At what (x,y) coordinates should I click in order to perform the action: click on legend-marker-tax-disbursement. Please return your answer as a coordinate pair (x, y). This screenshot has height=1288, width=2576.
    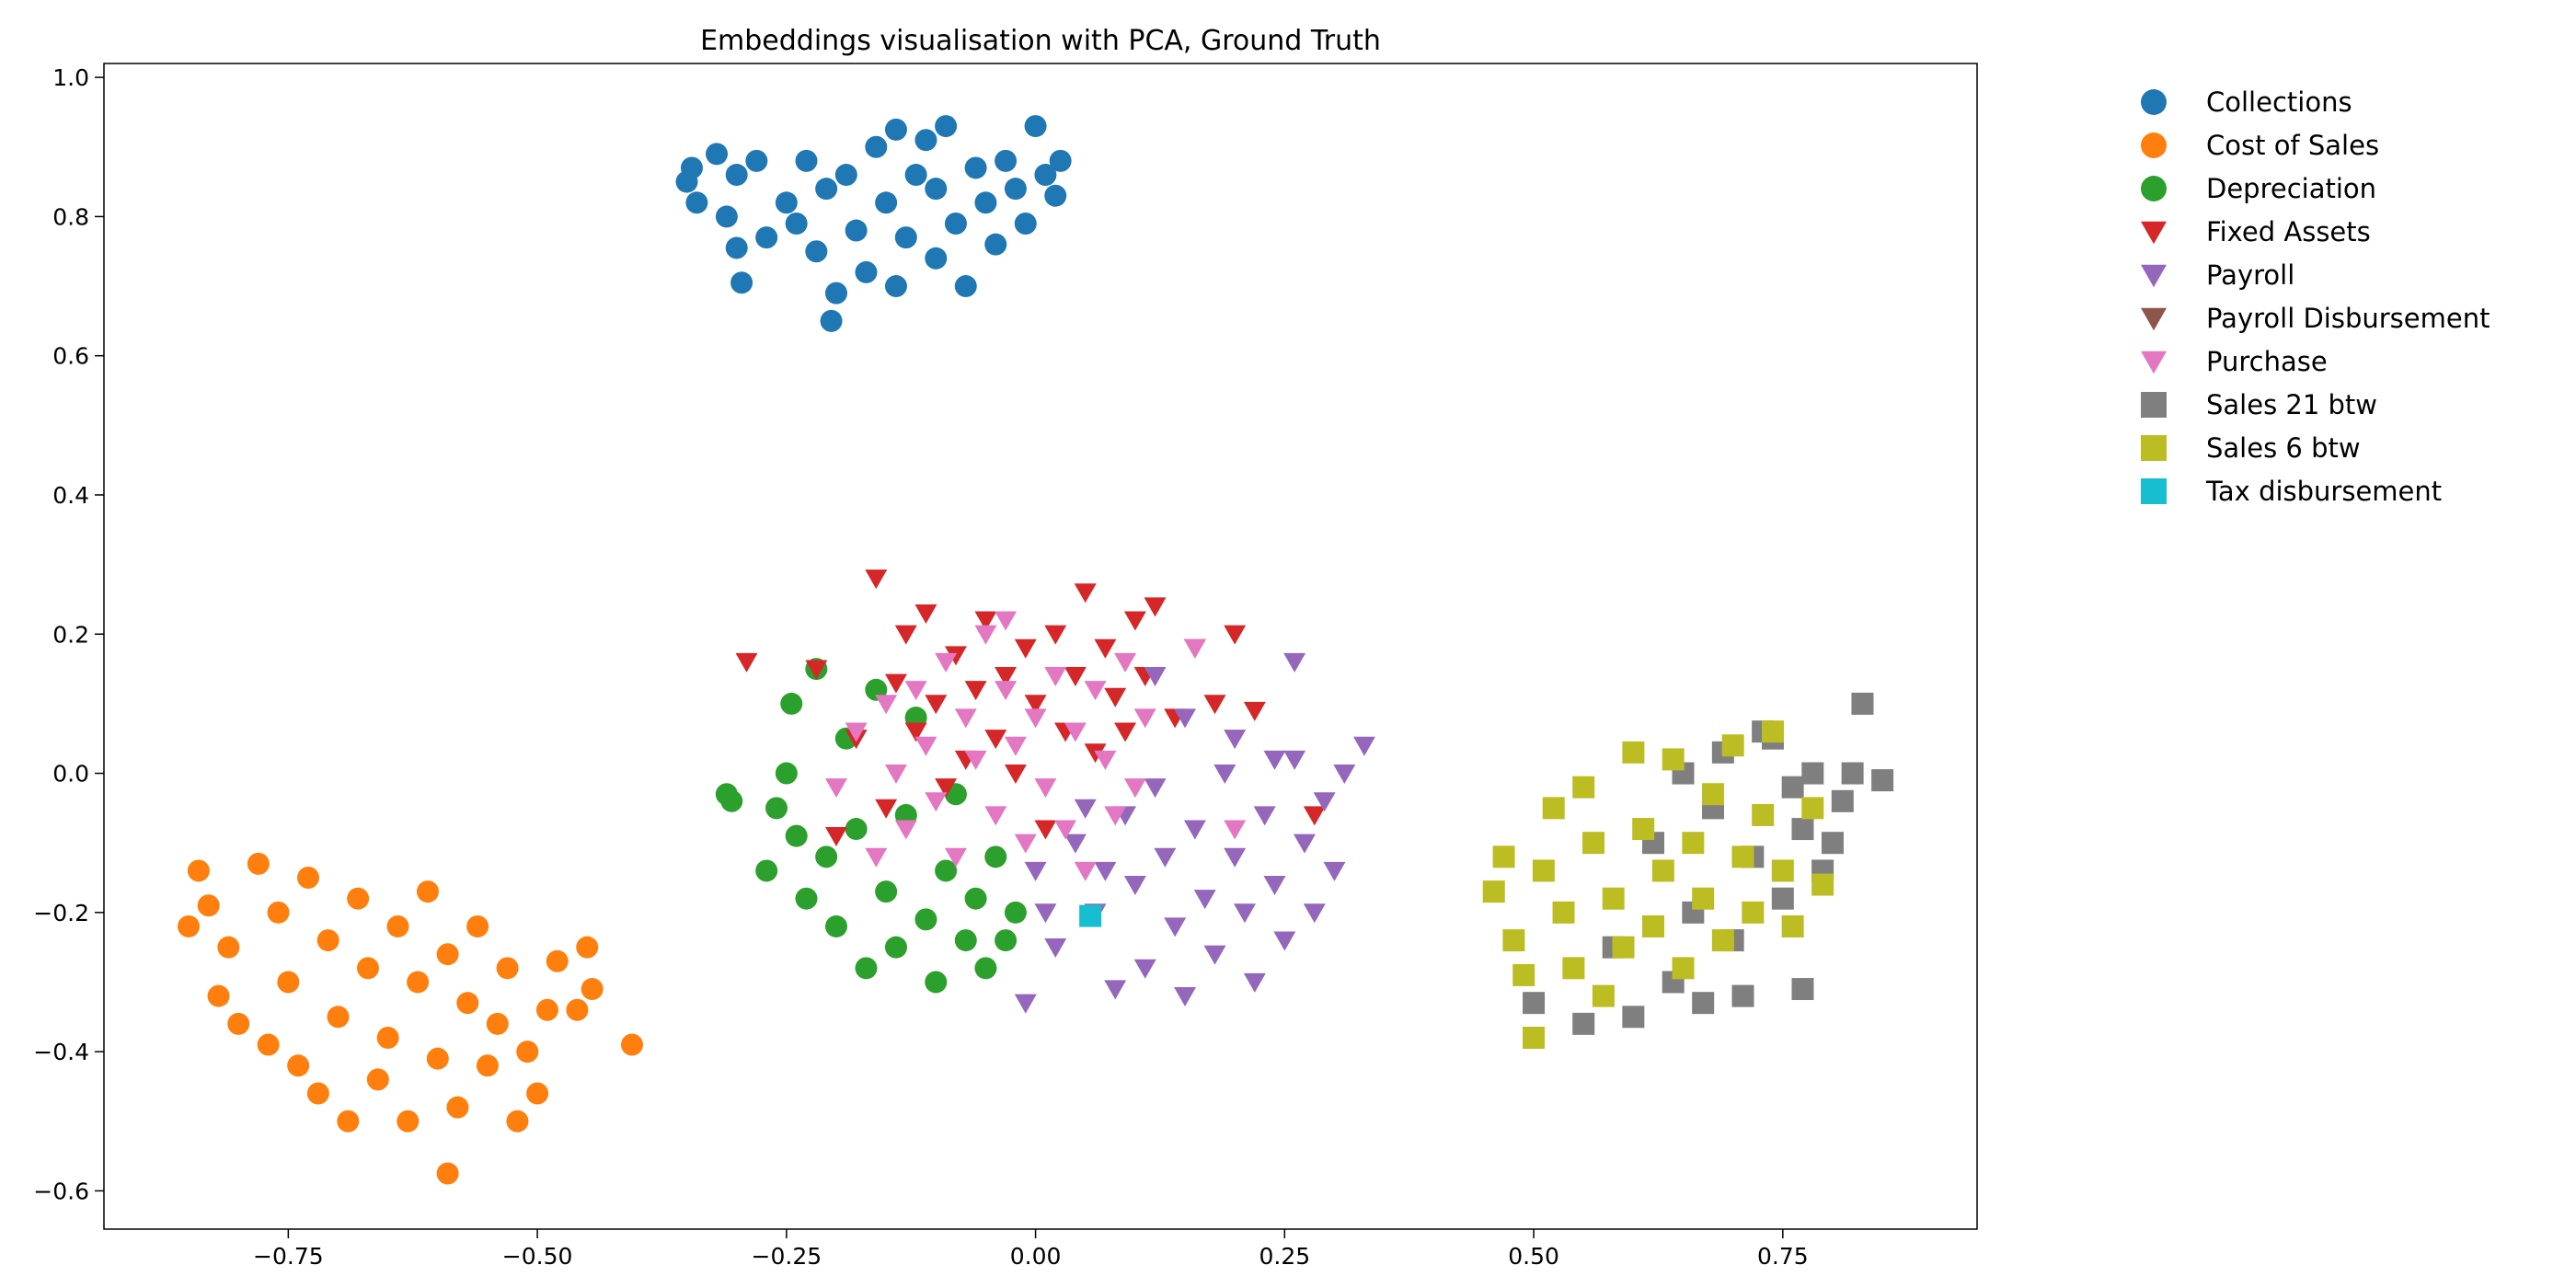
    Looking at the image, I should click on (2154, 491).